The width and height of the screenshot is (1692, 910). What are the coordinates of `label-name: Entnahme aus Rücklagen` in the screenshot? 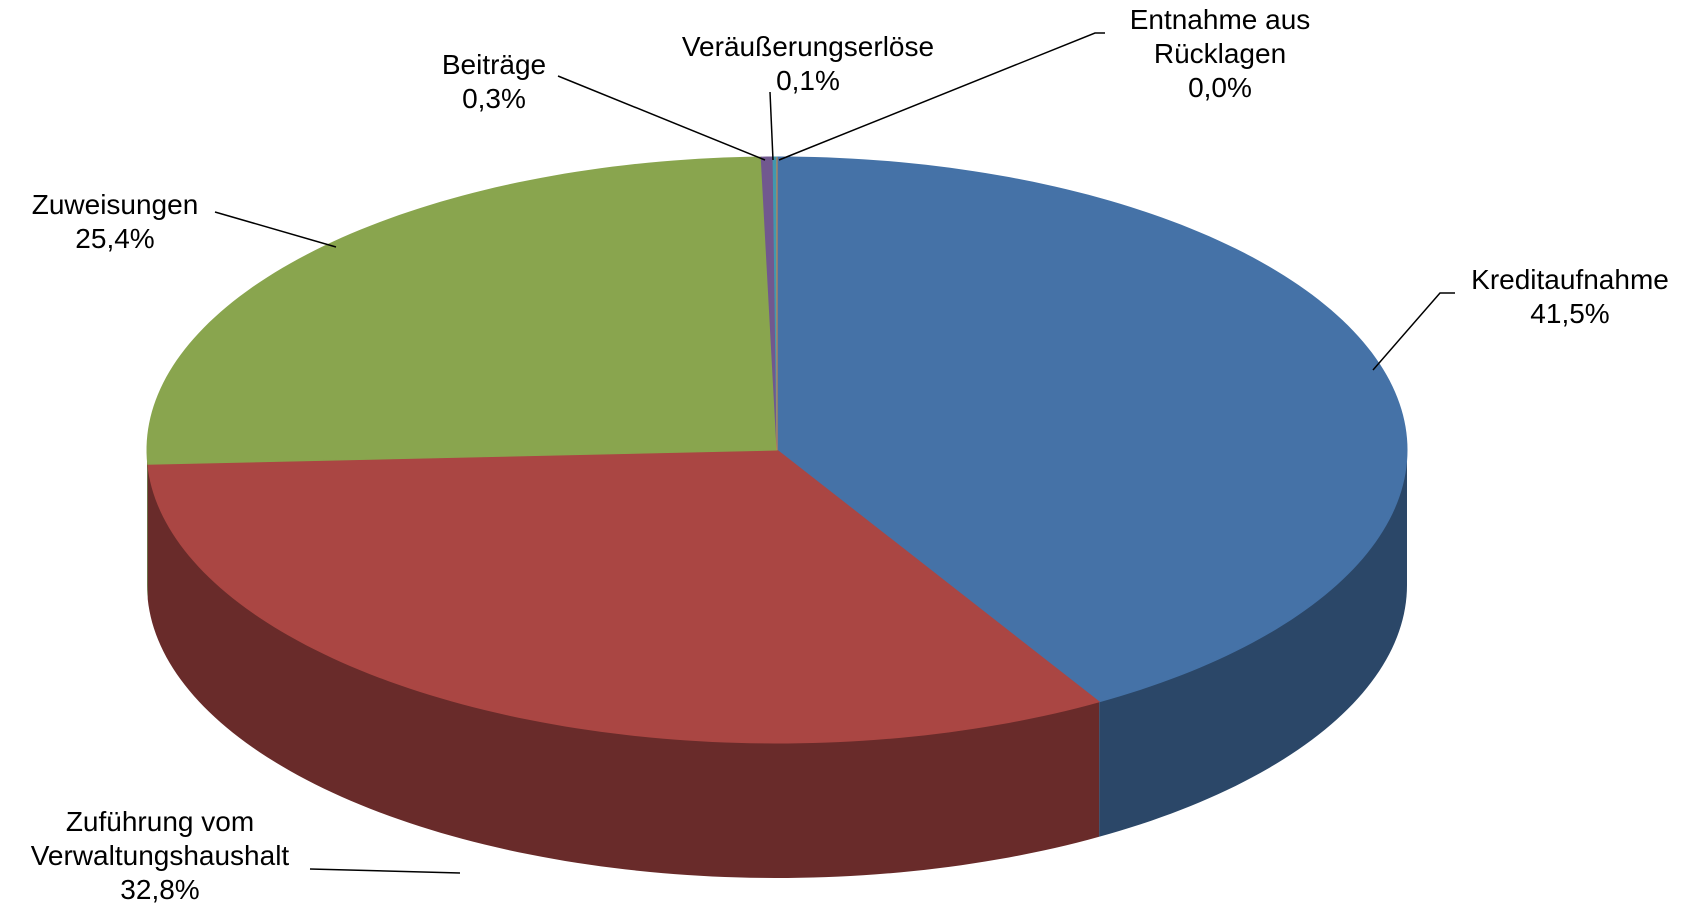 It's located at (1220, 36).